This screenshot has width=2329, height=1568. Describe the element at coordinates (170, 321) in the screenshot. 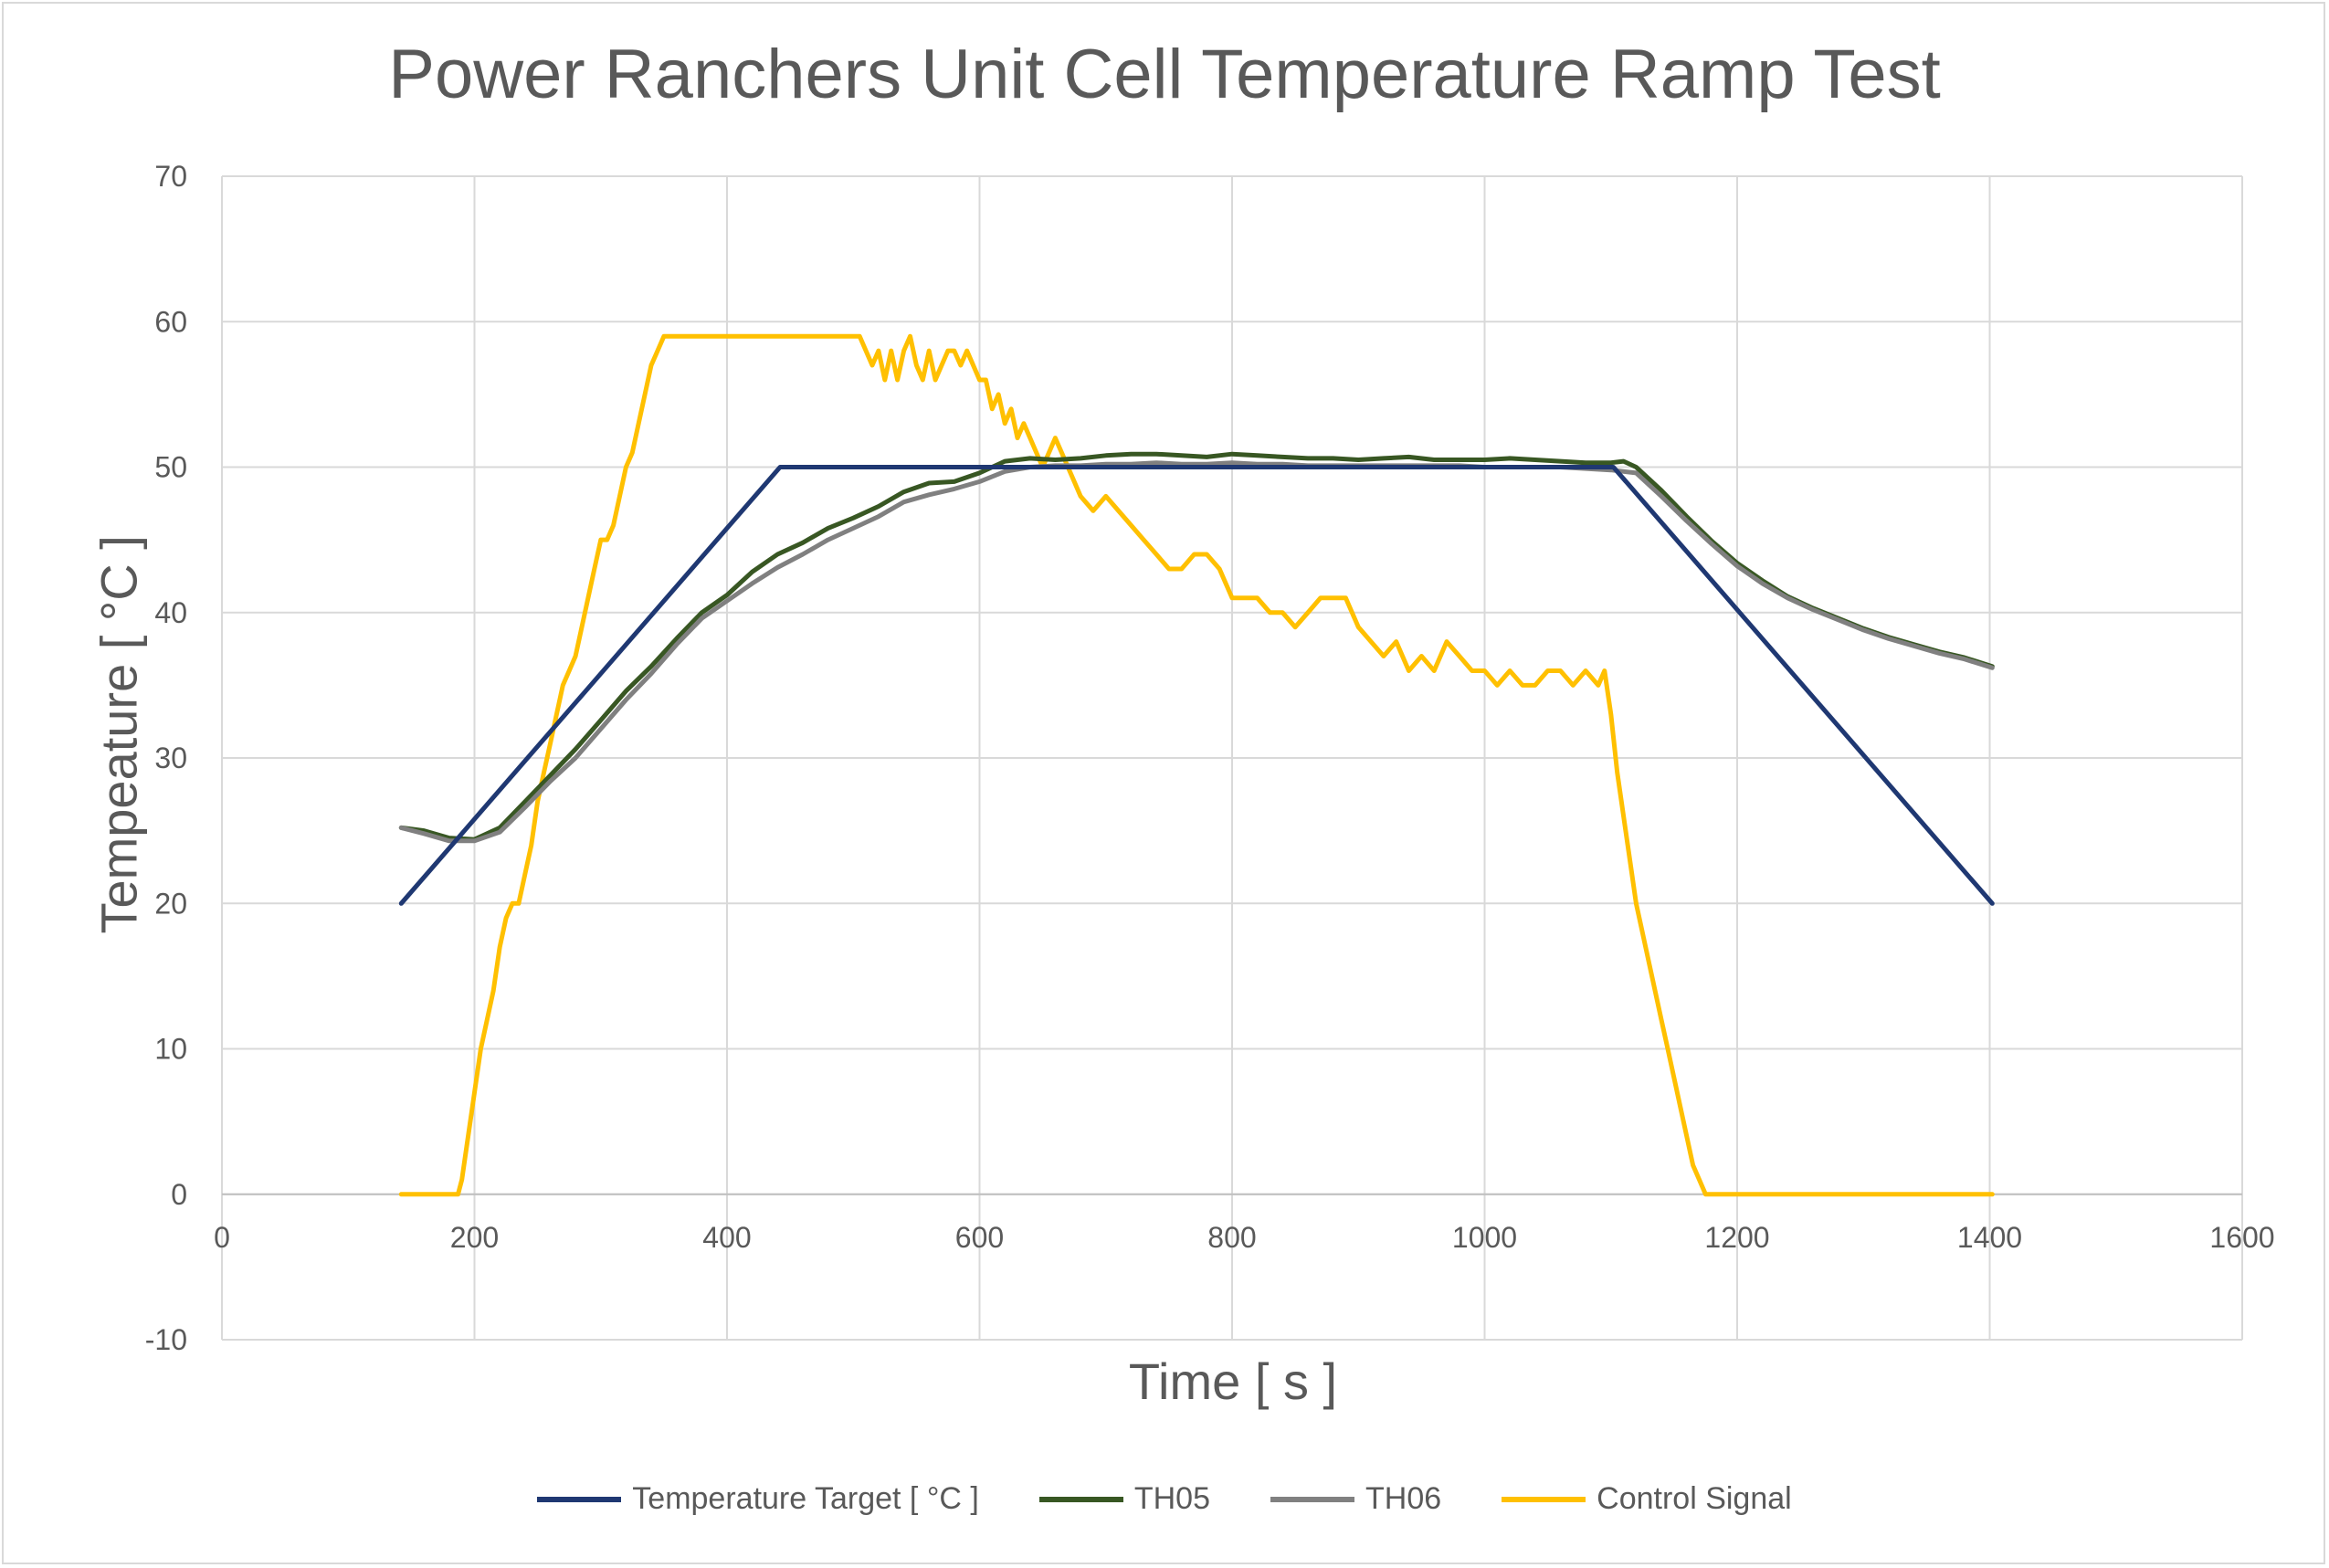

I see `y-tick-label-7: 60` at that location.